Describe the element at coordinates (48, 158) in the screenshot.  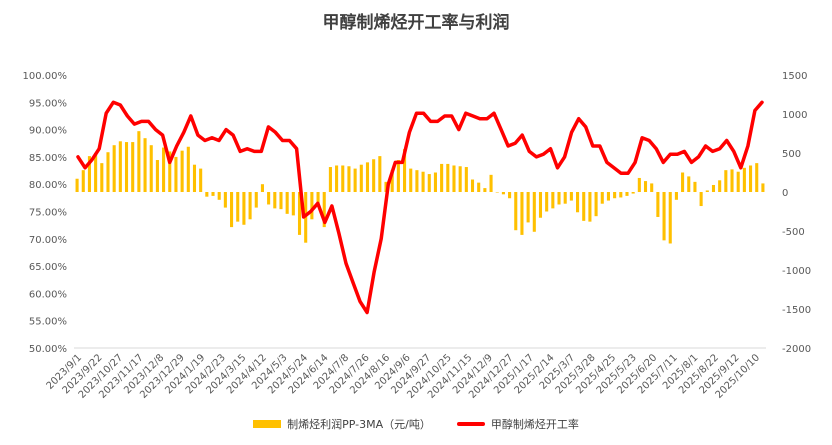
I see `y-left-tick-label: 85.00%` at that location.